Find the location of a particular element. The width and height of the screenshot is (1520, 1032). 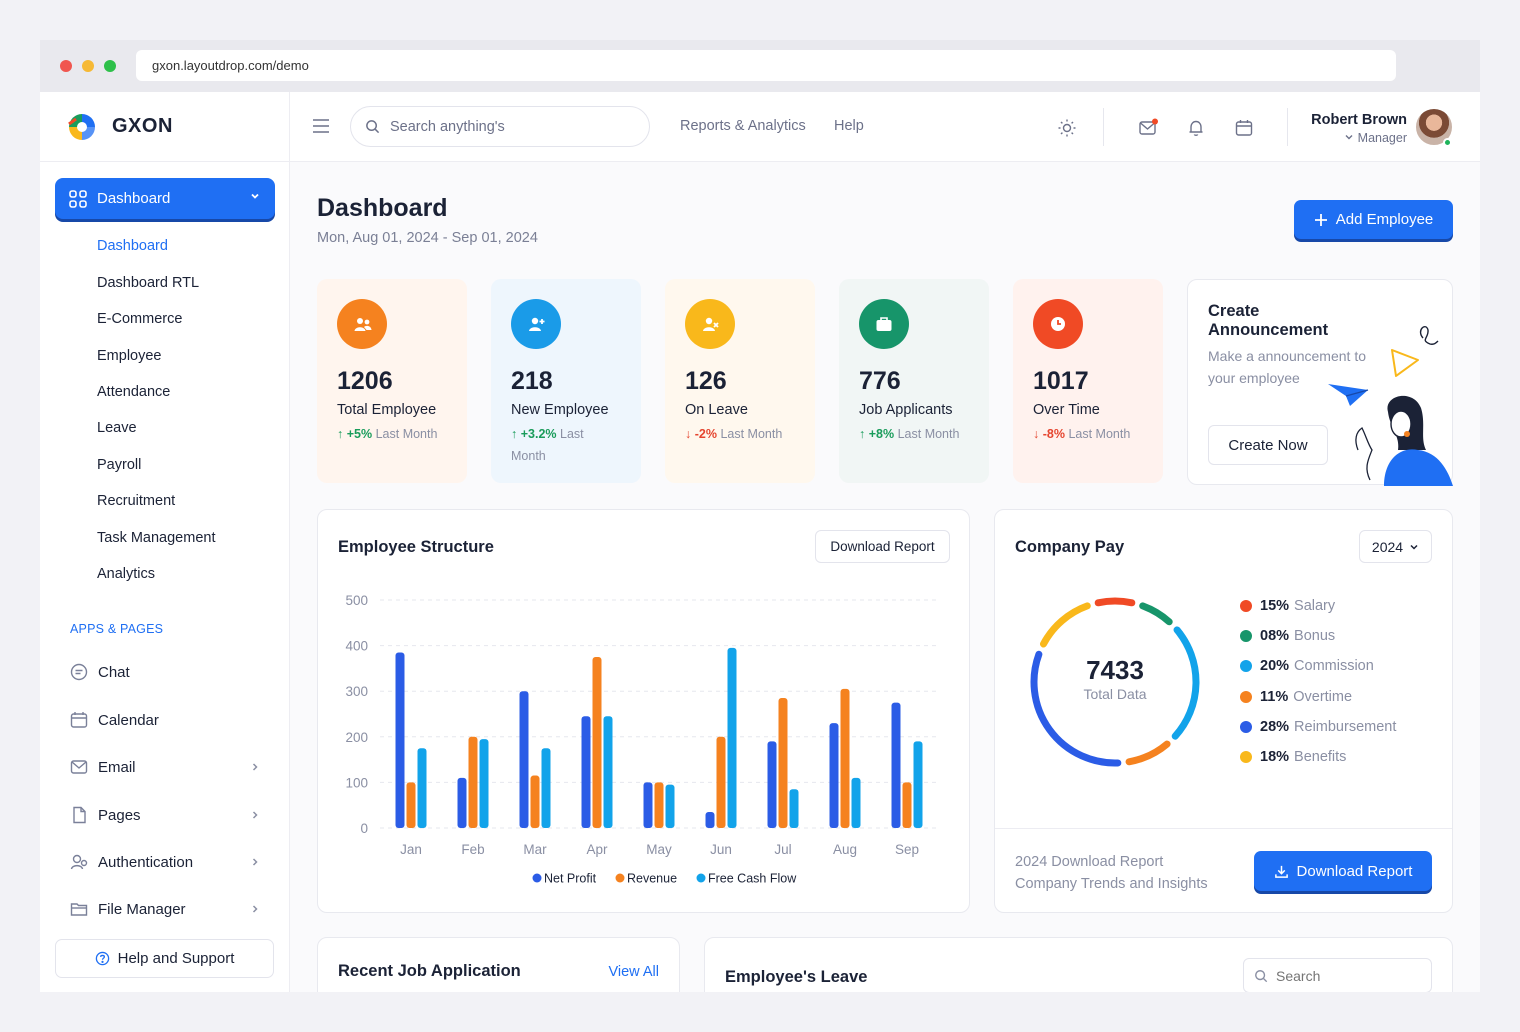

sub-item-attendance: Attendance is located at coordinates (134, 392).